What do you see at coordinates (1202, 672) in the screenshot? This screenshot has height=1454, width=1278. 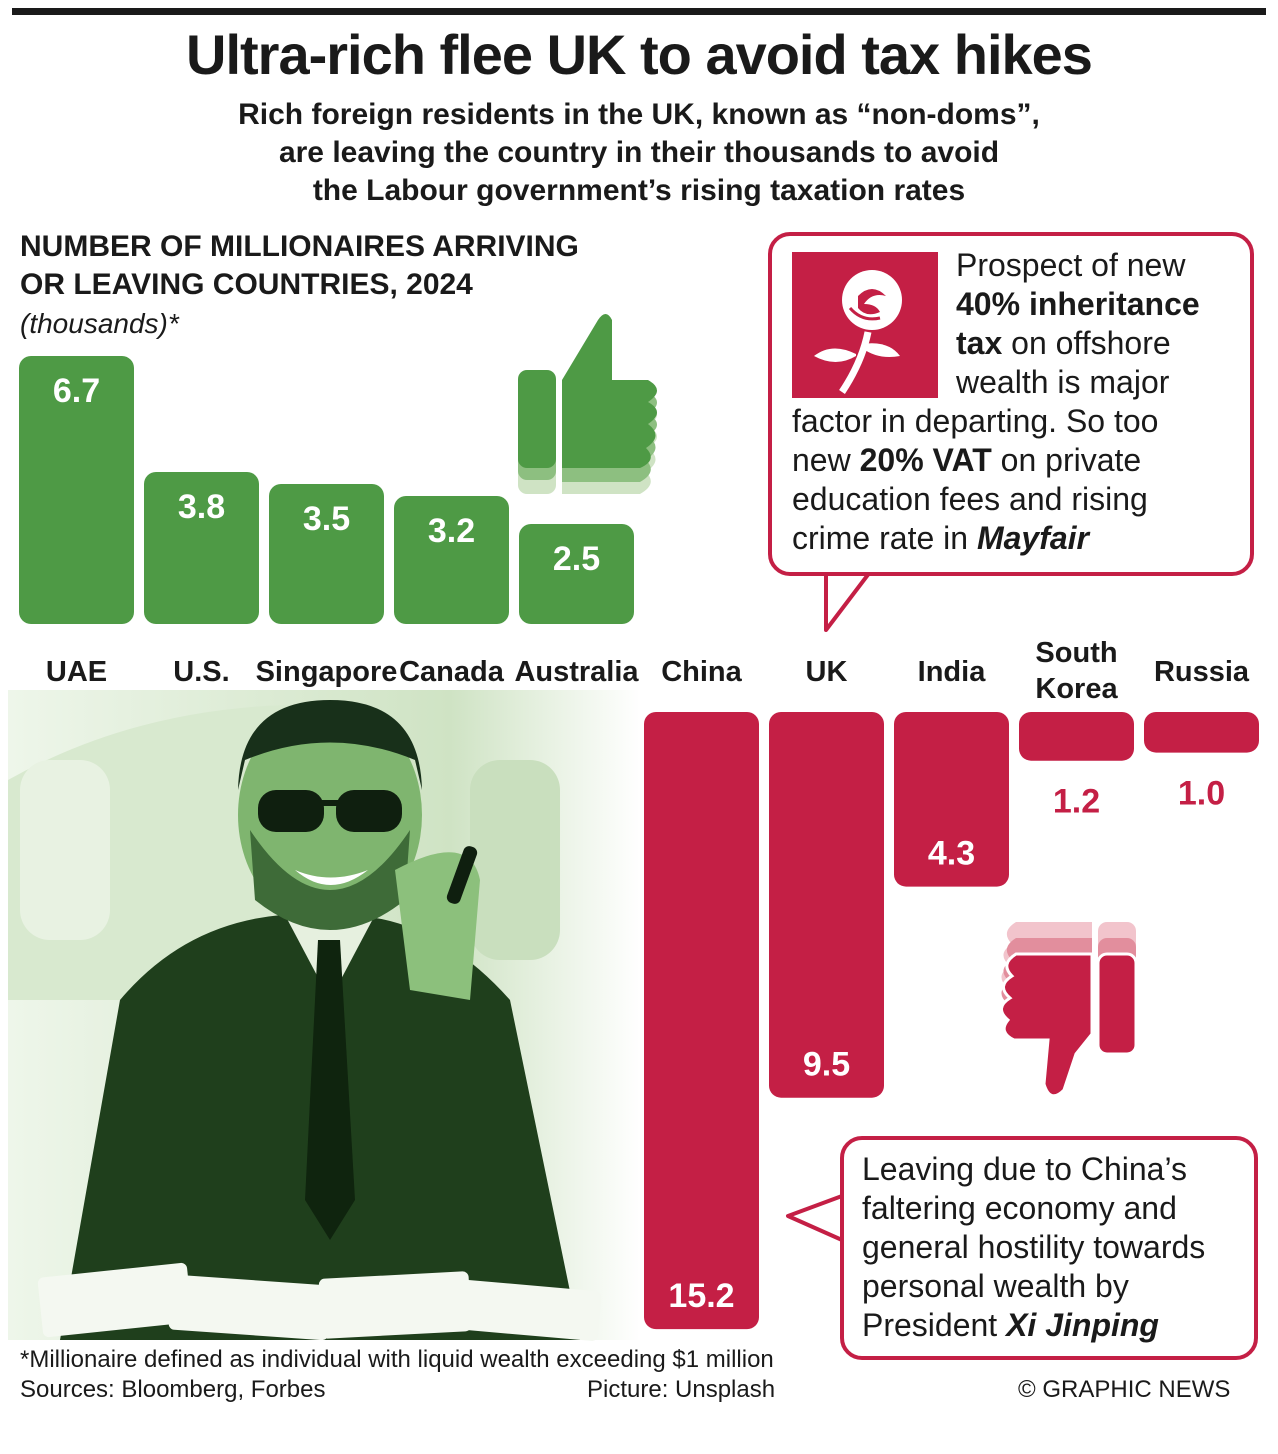 I see `category-label-9: Russia` at bounding box center [1202, 672].